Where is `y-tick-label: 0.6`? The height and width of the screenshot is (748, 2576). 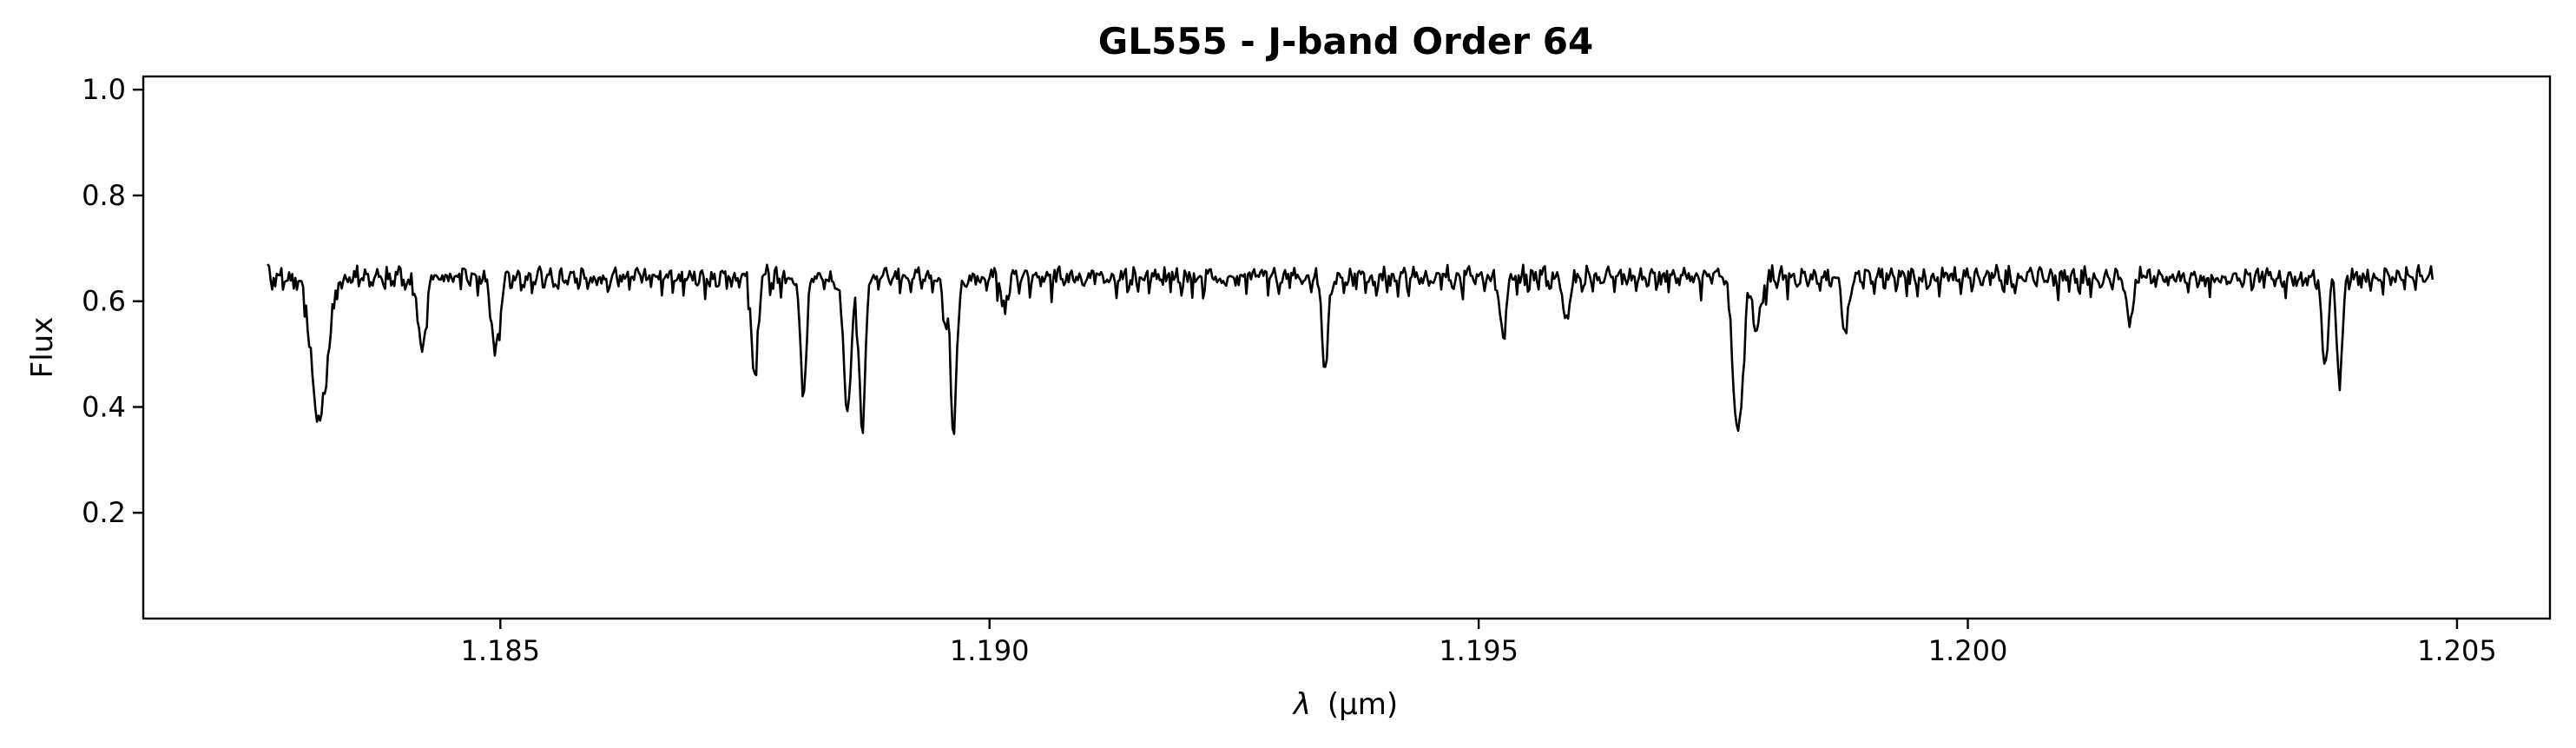
y-tick-label: 0.6 is located at coordinates (104, 301).